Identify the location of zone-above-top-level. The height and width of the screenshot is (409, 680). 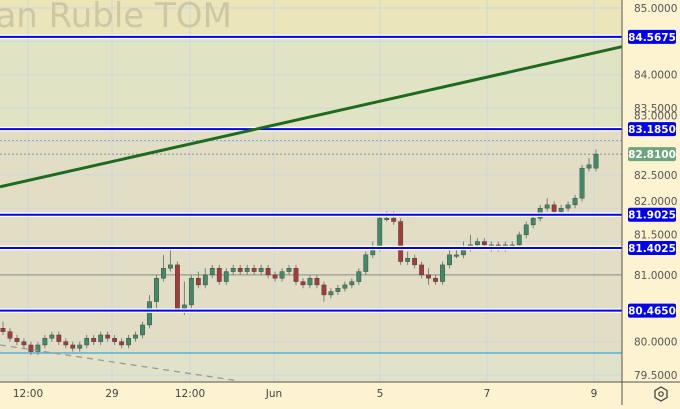
(311, 18).